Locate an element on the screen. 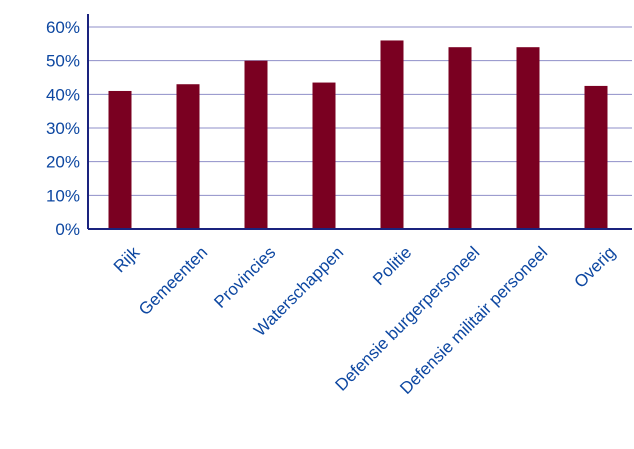 This screenshot has width=634, height=449. bar-waterschappen is located at coordinates (324, 155).